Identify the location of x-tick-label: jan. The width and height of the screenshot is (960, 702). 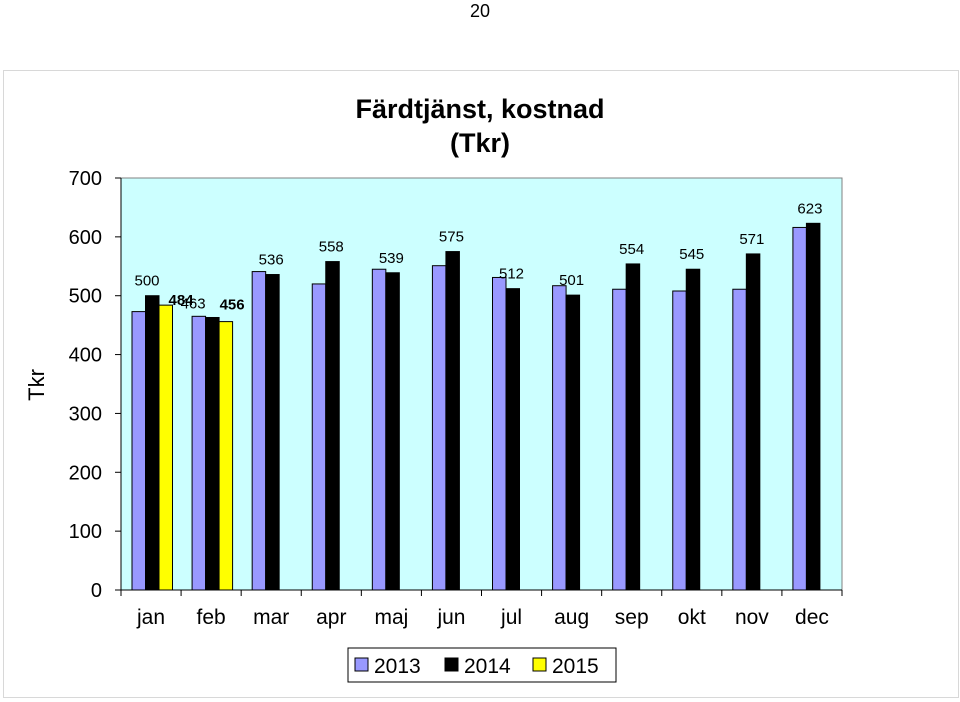
(150, 617).